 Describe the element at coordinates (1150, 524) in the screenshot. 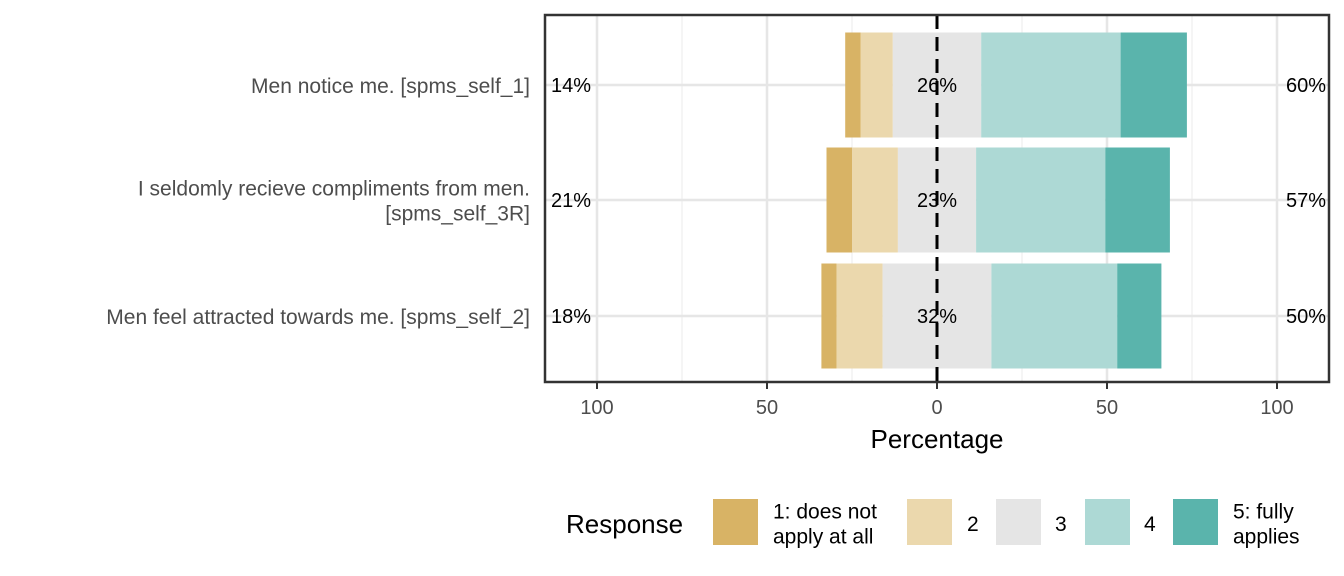

I see `legend-label: 4` at that location.